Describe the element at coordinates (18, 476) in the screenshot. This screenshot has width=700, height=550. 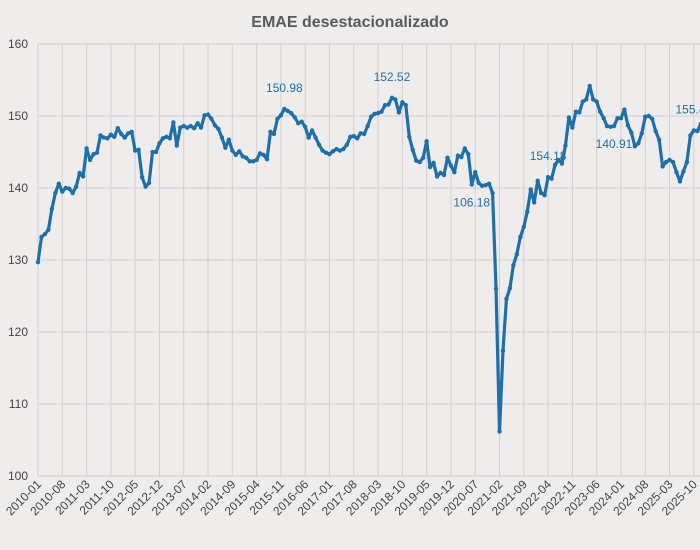
I see `y-tick-label: 100` at that location.